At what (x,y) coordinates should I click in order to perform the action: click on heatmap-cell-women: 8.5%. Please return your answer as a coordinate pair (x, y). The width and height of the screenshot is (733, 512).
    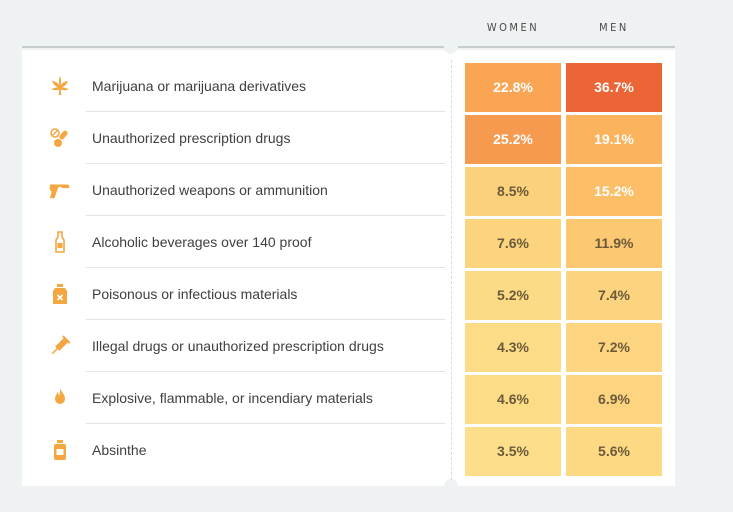
    Looking at the image, I should click on (513, 191).